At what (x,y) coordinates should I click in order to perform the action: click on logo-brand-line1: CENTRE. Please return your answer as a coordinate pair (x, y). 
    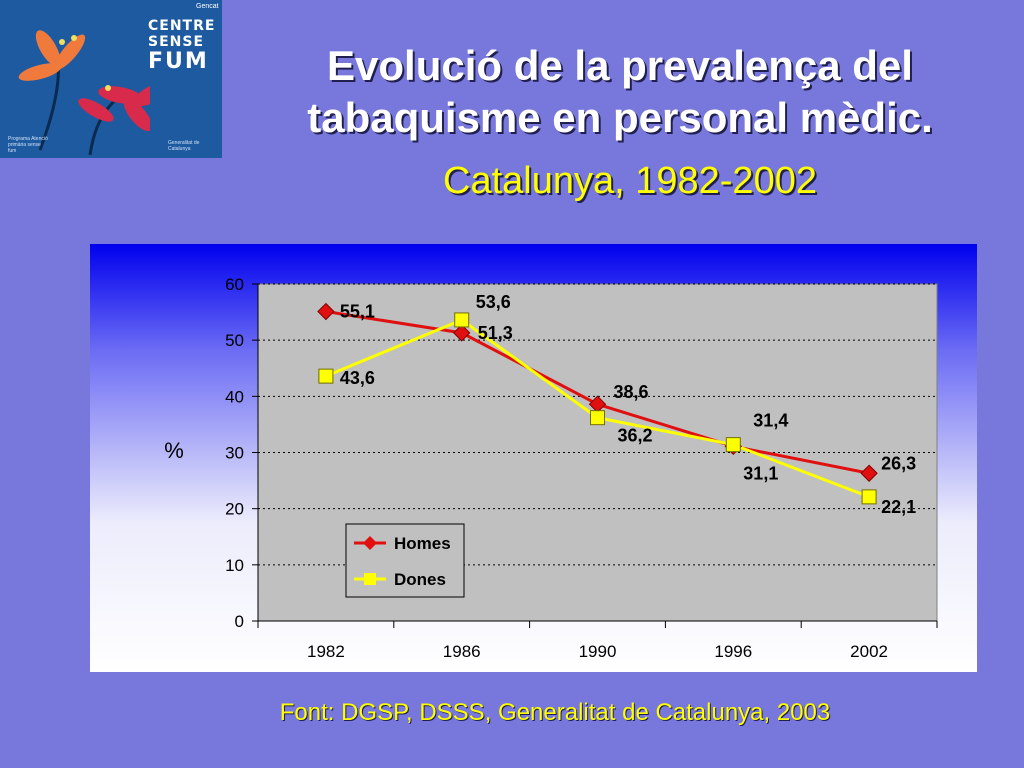
    Looking at the image, I should click on (182, 26).